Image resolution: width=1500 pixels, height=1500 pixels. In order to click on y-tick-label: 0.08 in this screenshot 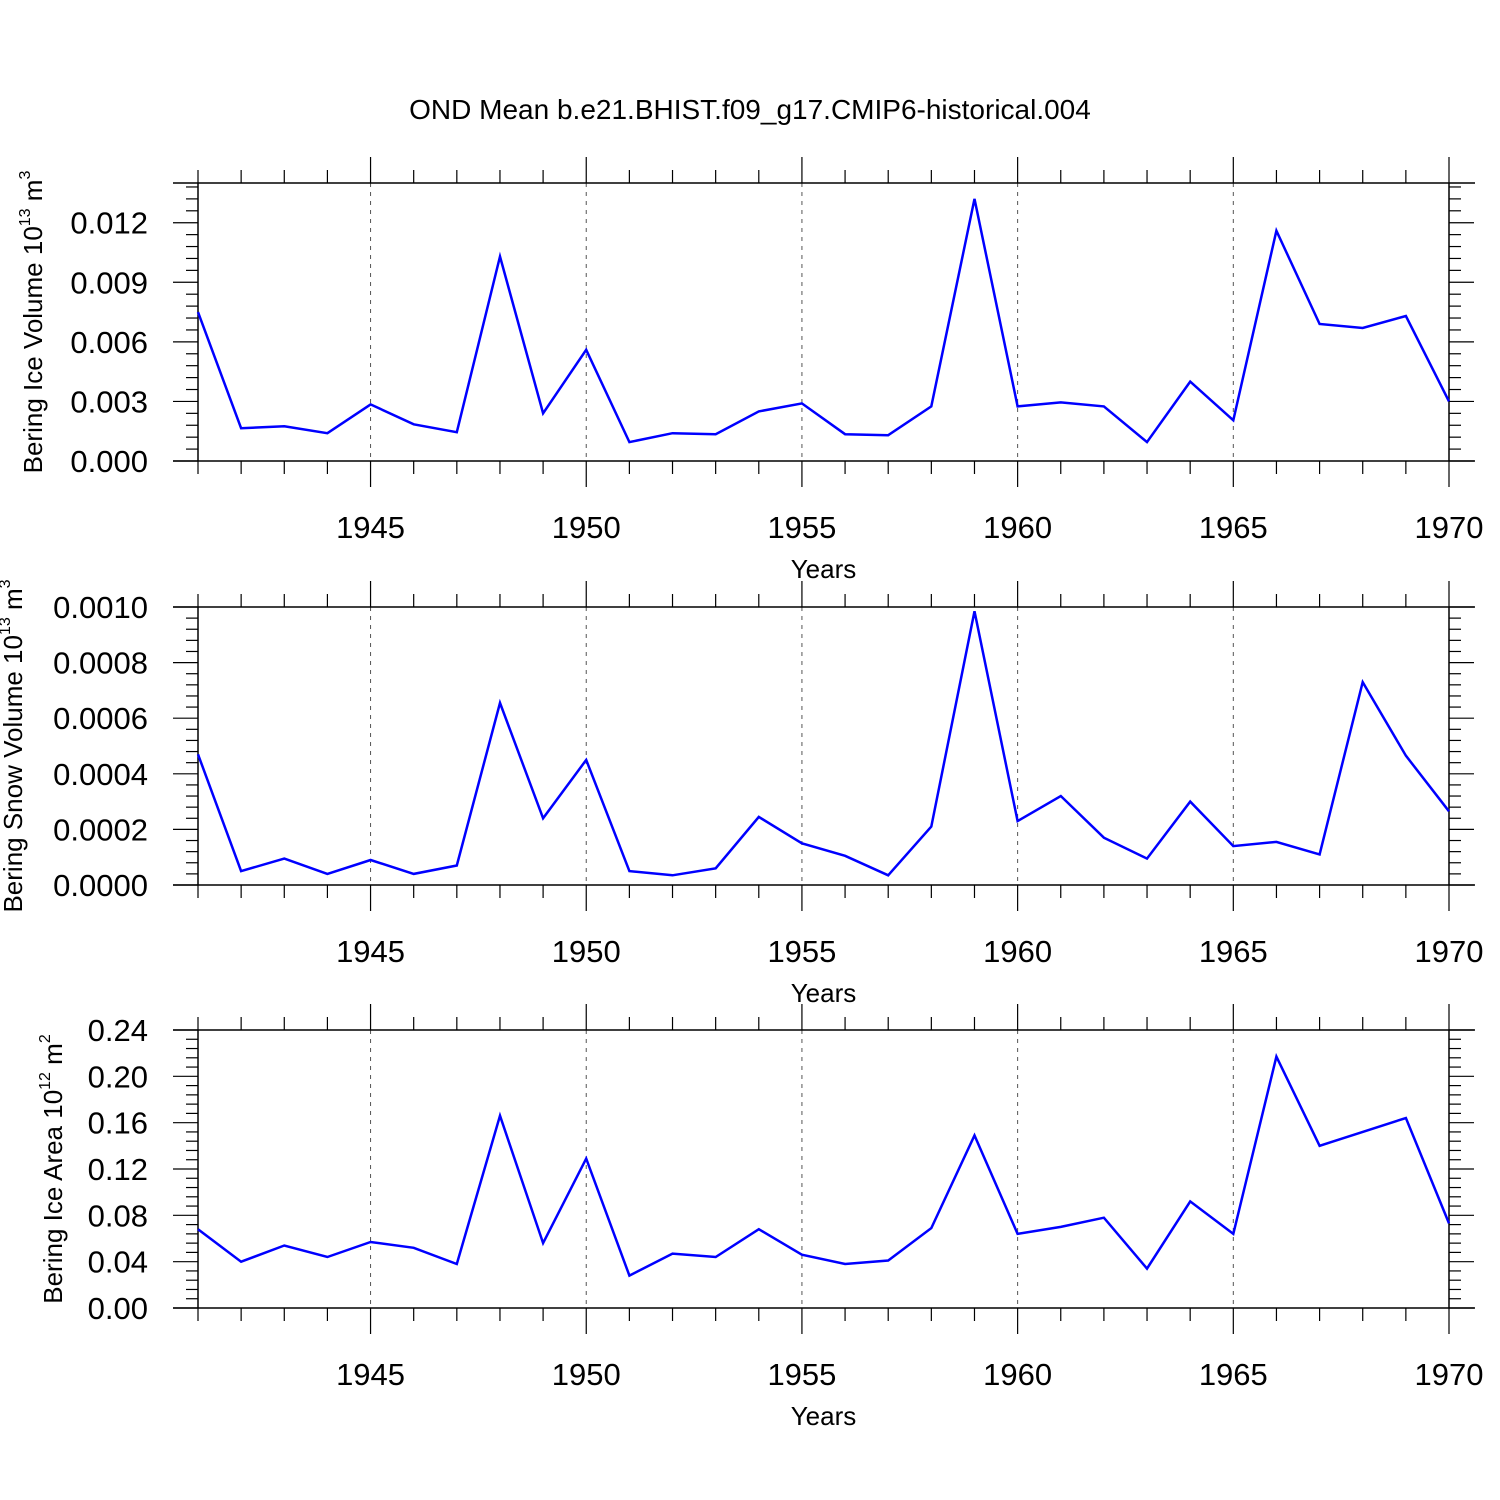, I will do `click(118, 1215)`.